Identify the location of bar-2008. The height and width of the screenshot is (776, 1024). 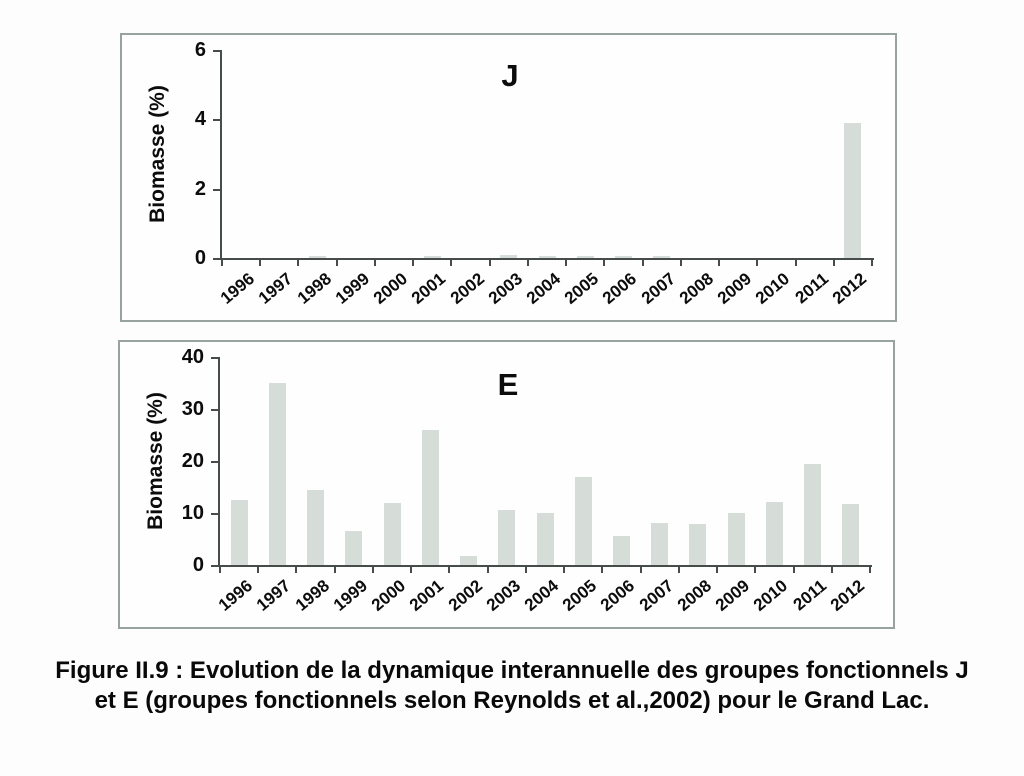
(697, 544).